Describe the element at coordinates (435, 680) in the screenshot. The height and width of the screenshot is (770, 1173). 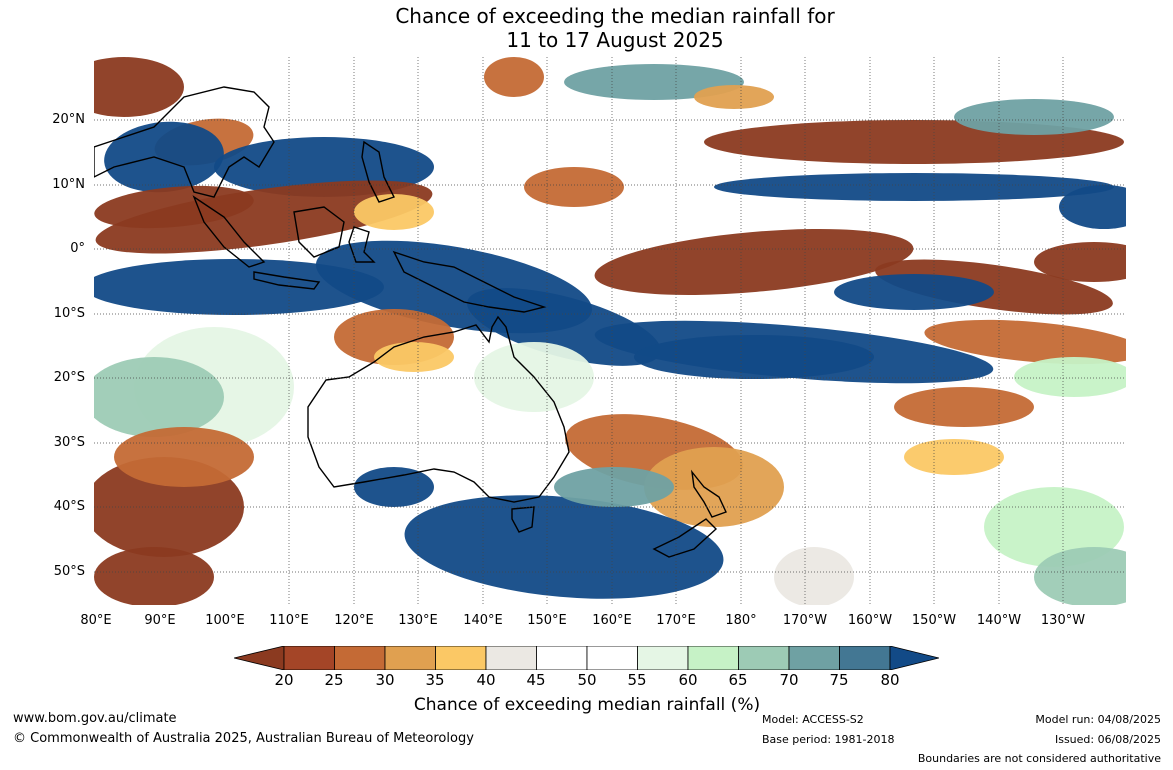
I see `colorbar-tick-35: 35` at that location.